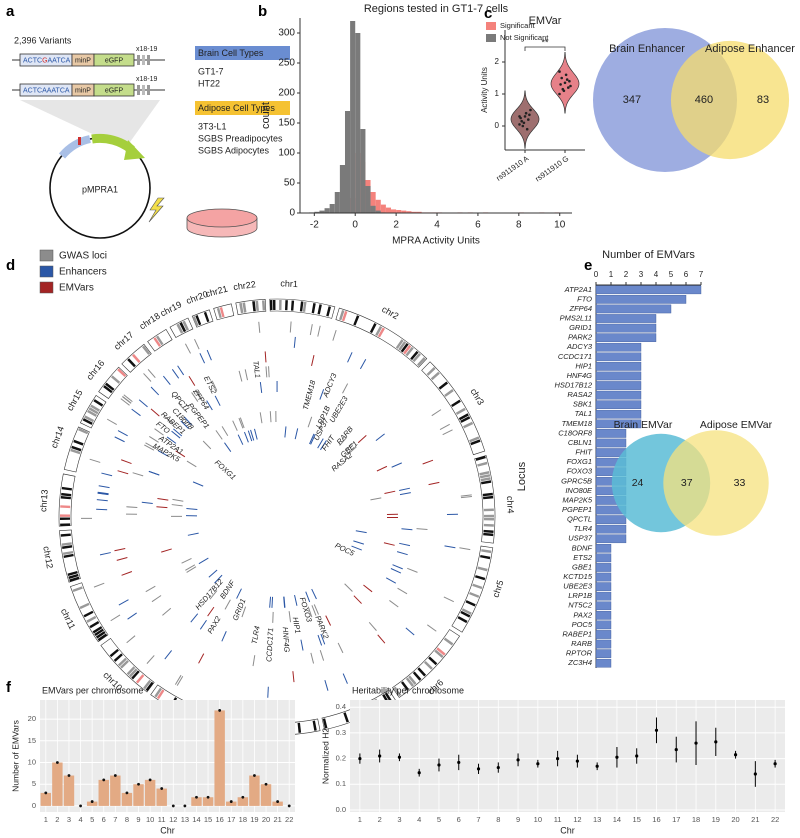 This screenshot has width=800, height=838. What do you see at coordinates (138, 90) in the screenshot?
I see `barcode` at bounding box center [138, 90].